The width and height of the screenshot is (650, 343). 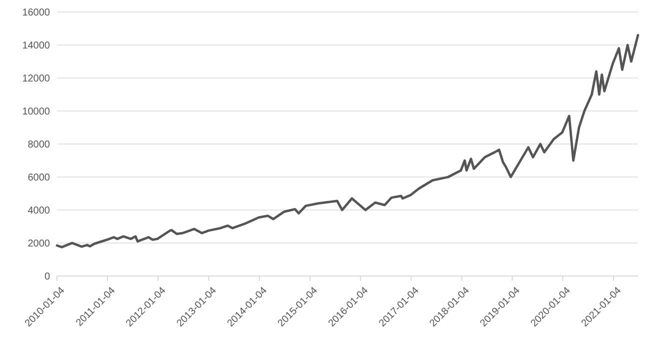 I want to click on y-tick-label: 2000, so click(x=39, y=244).